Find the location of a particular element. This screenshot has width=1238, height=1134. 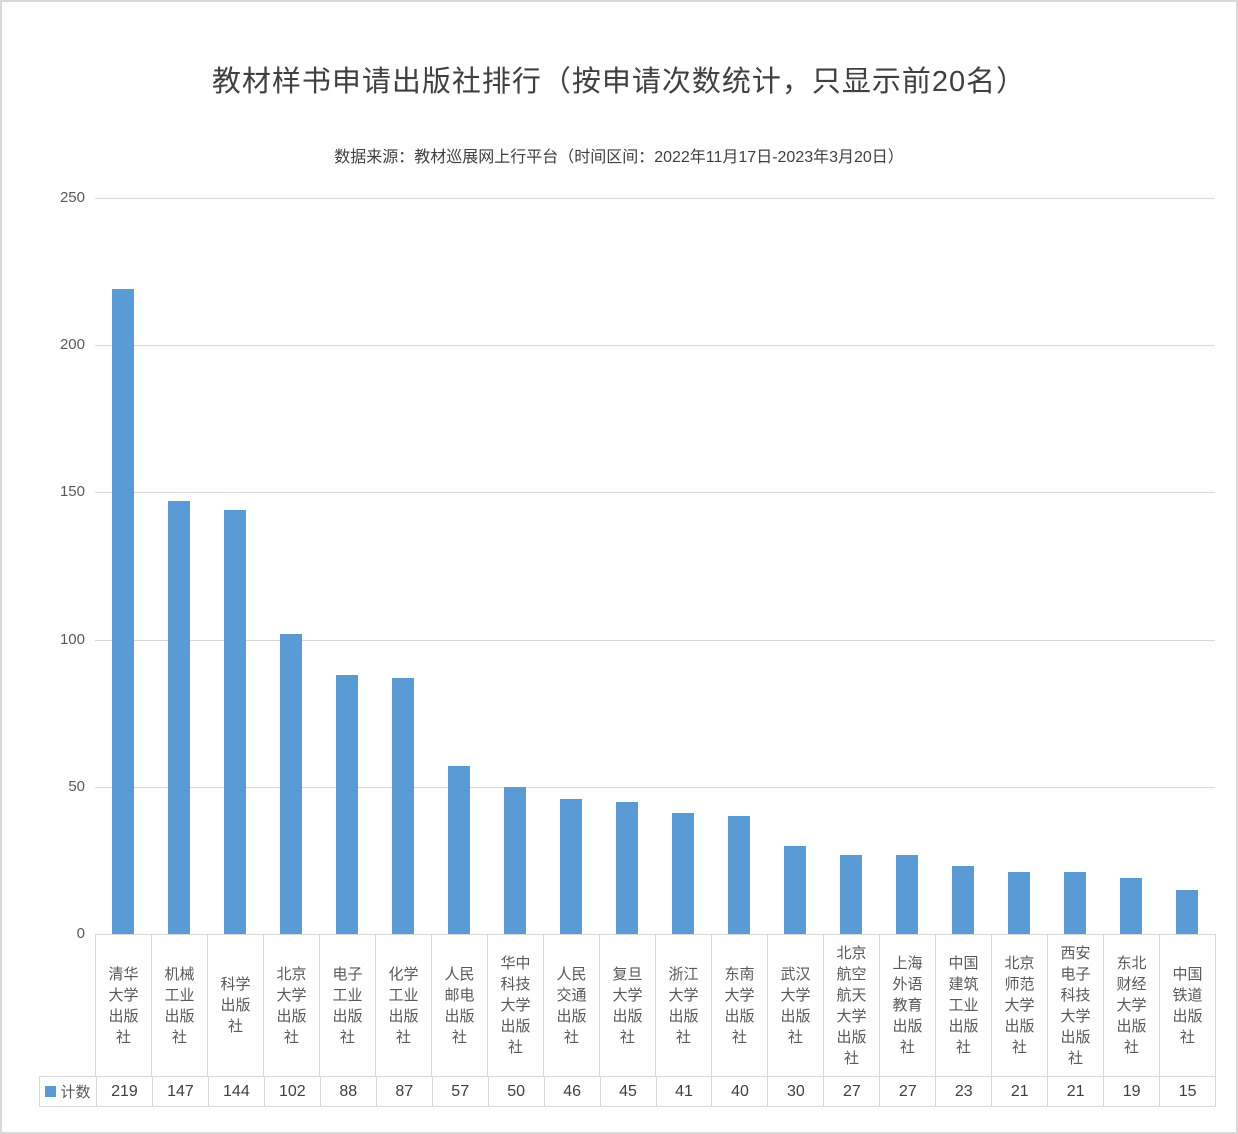

value-cell: 46 is located at coordinates (571, 1091).